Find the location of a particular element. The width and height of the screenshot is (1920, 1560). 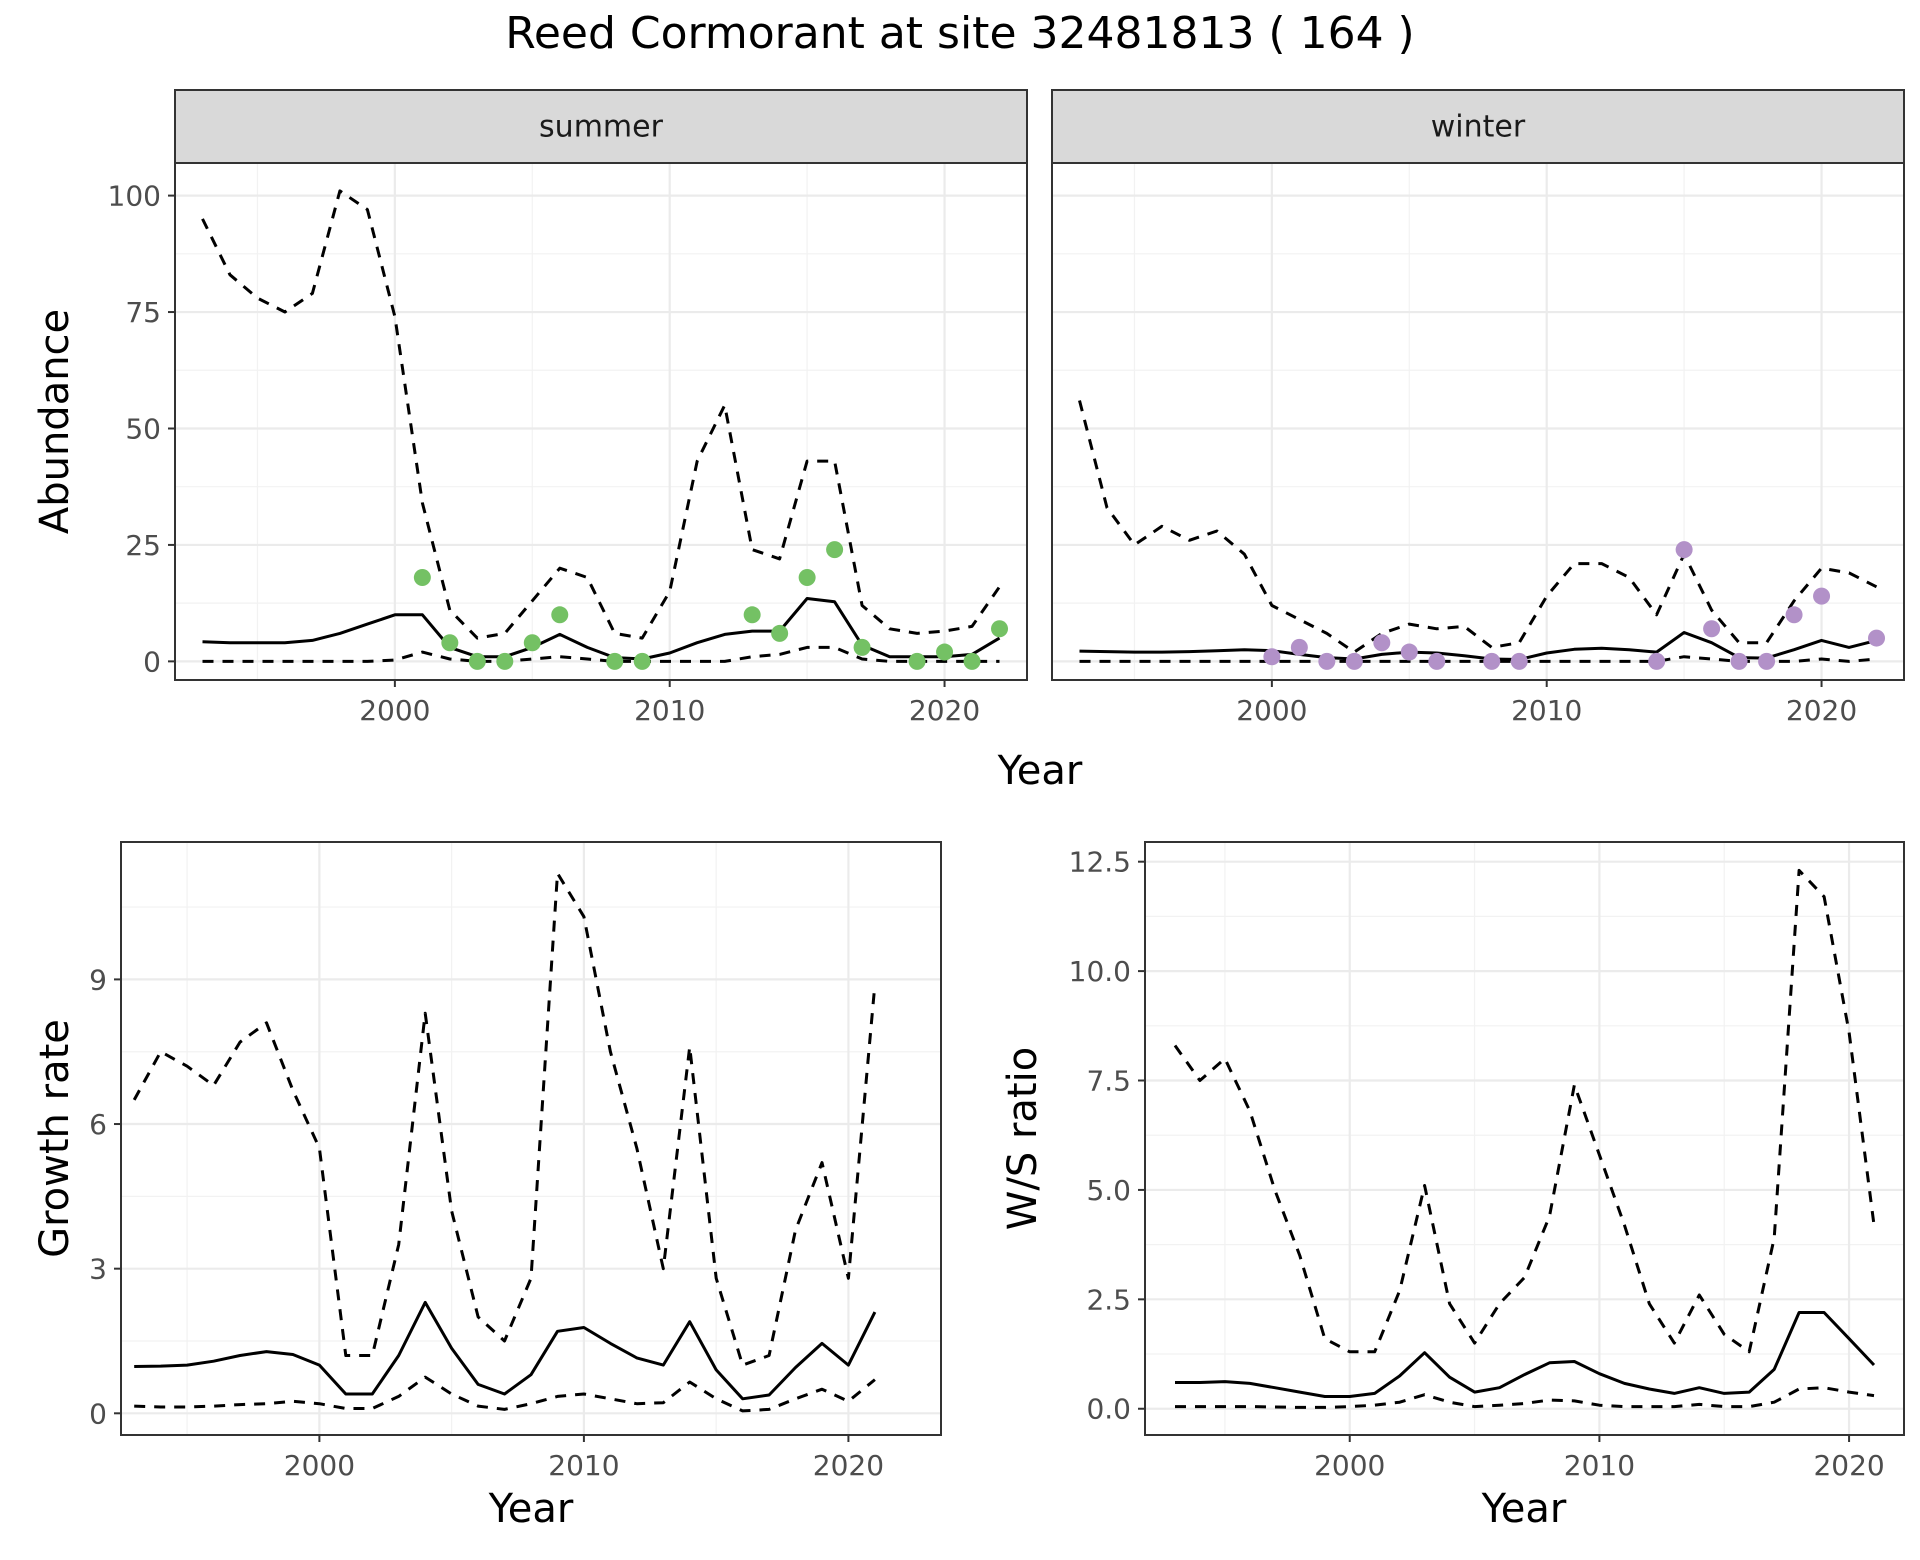

y-tick-label: 5.0 is located at coordinates (1108, 1190).